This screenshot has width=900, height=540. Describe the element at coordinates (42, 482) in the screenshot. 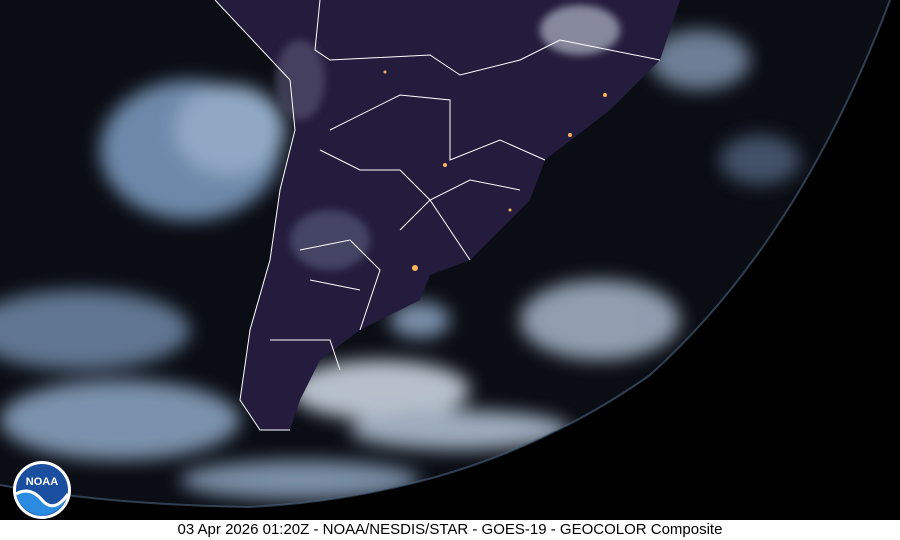

I see `svg-text: NOAA` at that location.